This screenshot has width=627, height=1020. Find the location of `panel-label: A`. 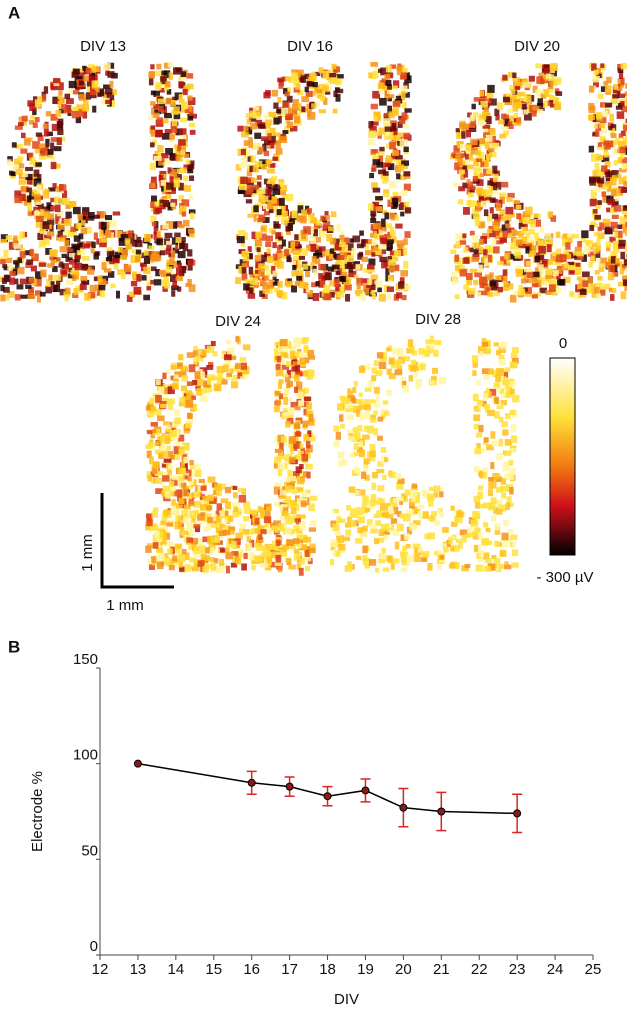

panel-label: A is located at coordinates (14, 12).